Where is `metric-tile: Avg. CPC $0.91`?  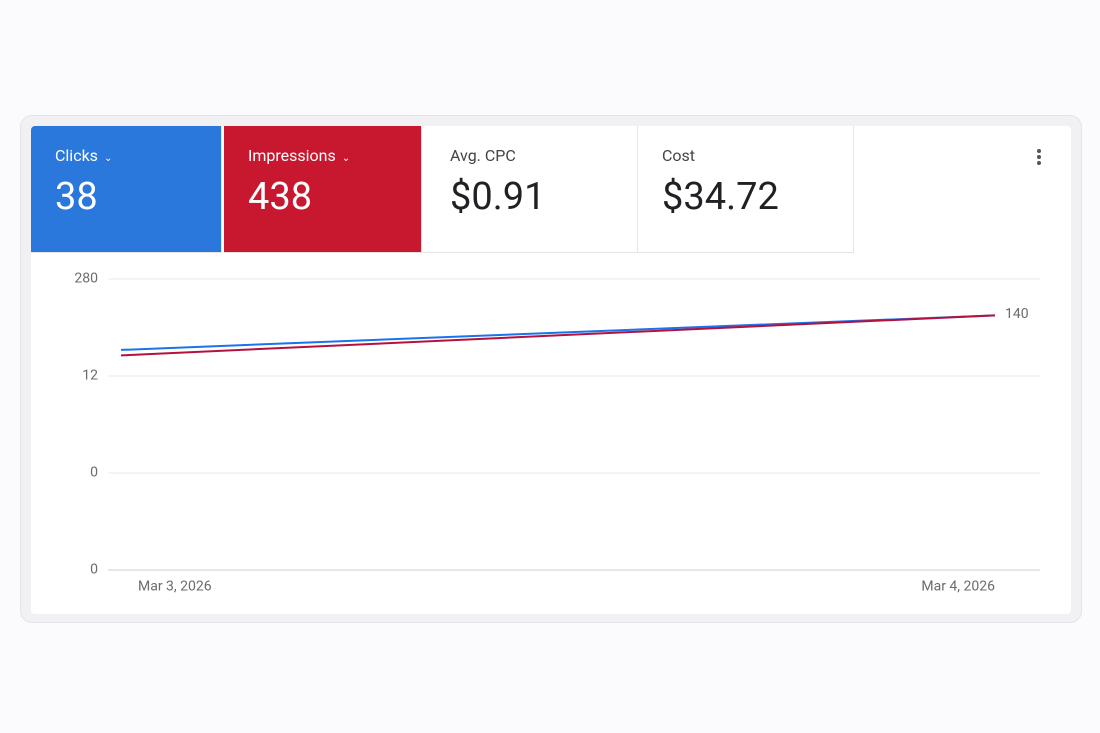 metric-tile: Avg. CPC $0.91 is located at coordinates (530, 189).